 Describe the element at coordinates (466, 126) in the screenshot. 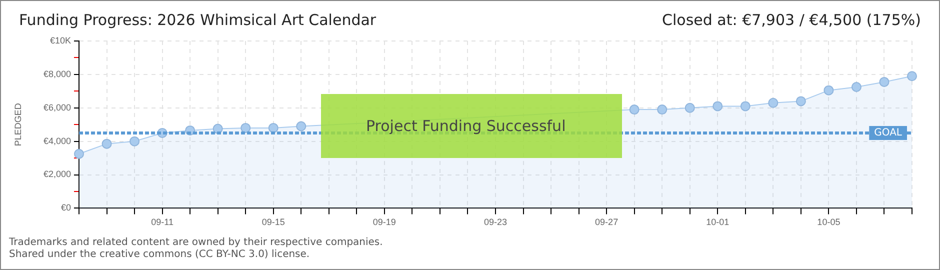

I see `annotation: Project Funding Successful` at that location.